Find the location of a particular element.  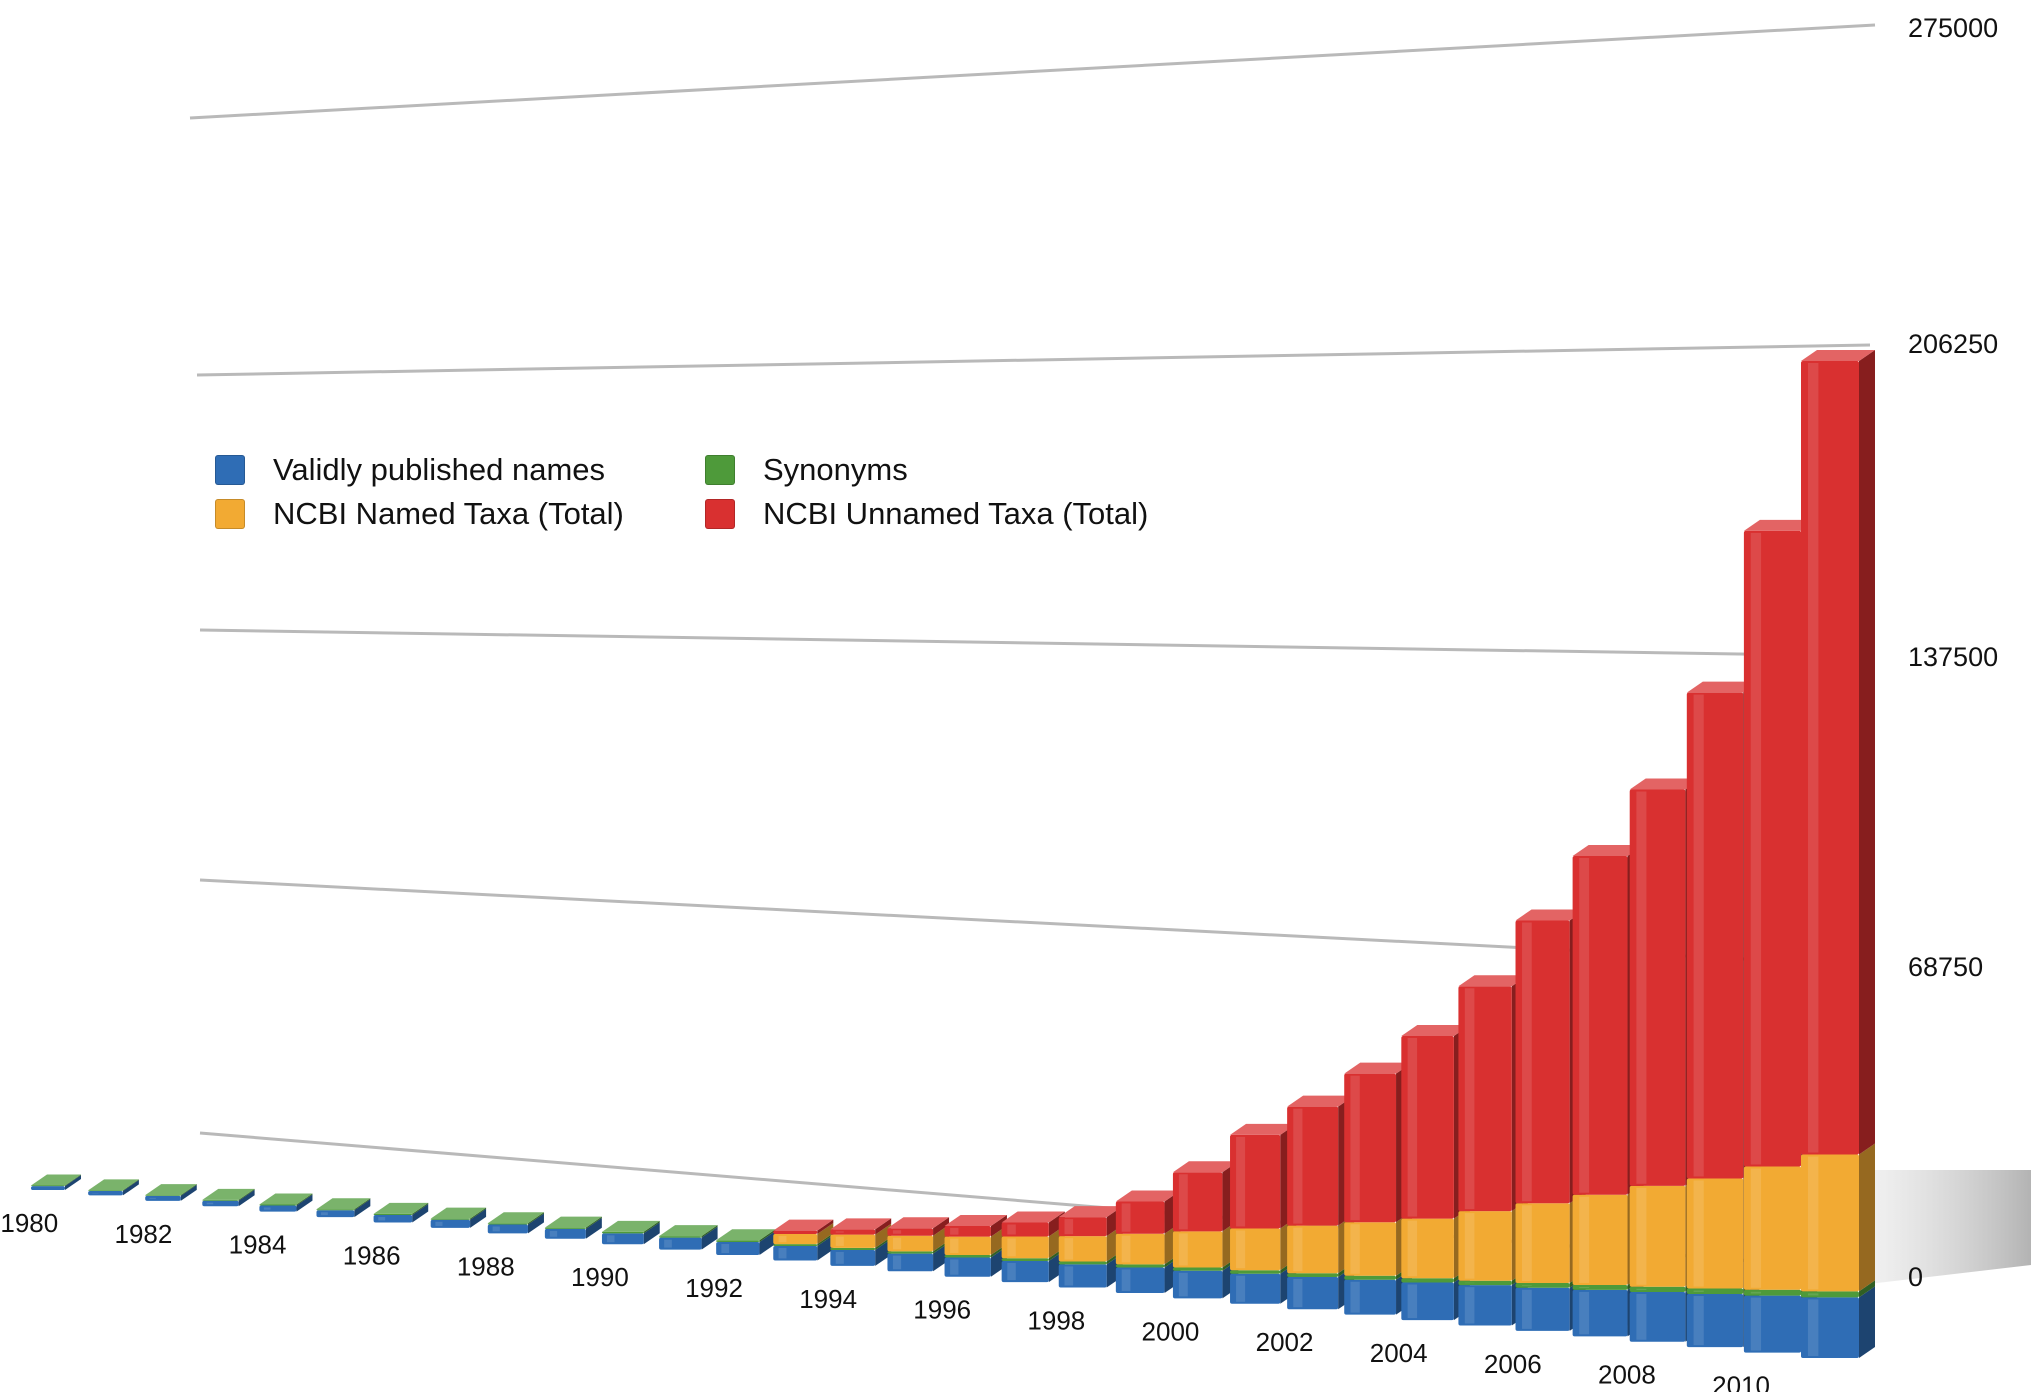

legend-swatch-orange is located at coordinates (230, 514).